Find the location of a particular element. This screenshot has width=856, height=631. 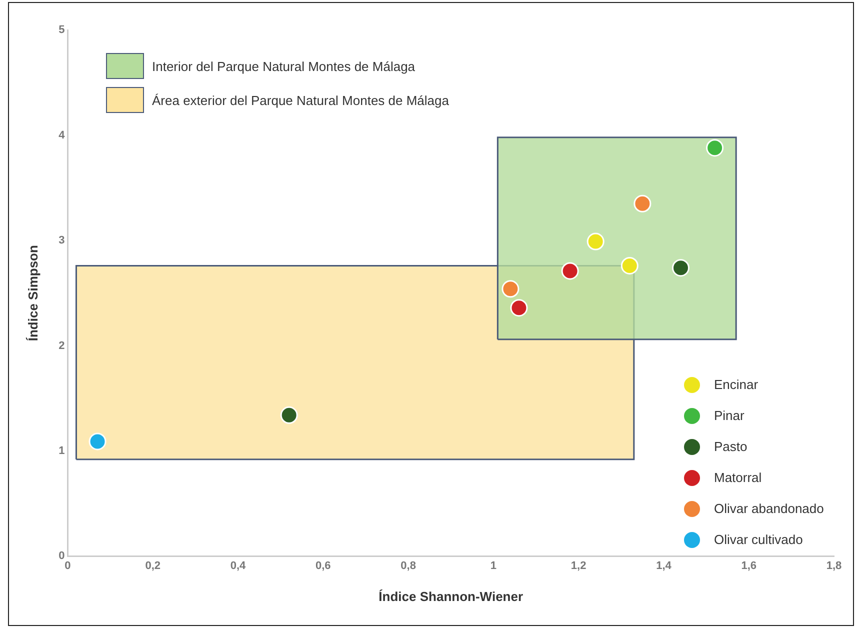

y-axis-title: Índice Simpson is located at coordinates (32, 293).